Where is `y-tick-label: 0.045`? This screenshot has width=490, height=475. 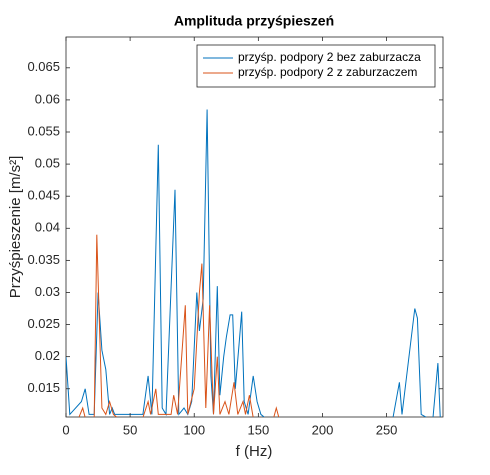 y-tick-label: 0.045 is located at coordinates (43, 195).